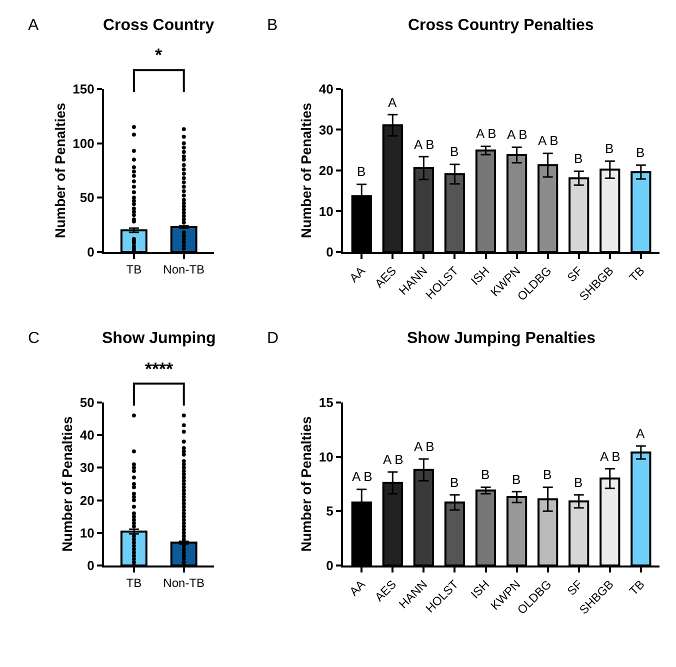  I want to click on y-tick-label: 150, so click(83, 89).